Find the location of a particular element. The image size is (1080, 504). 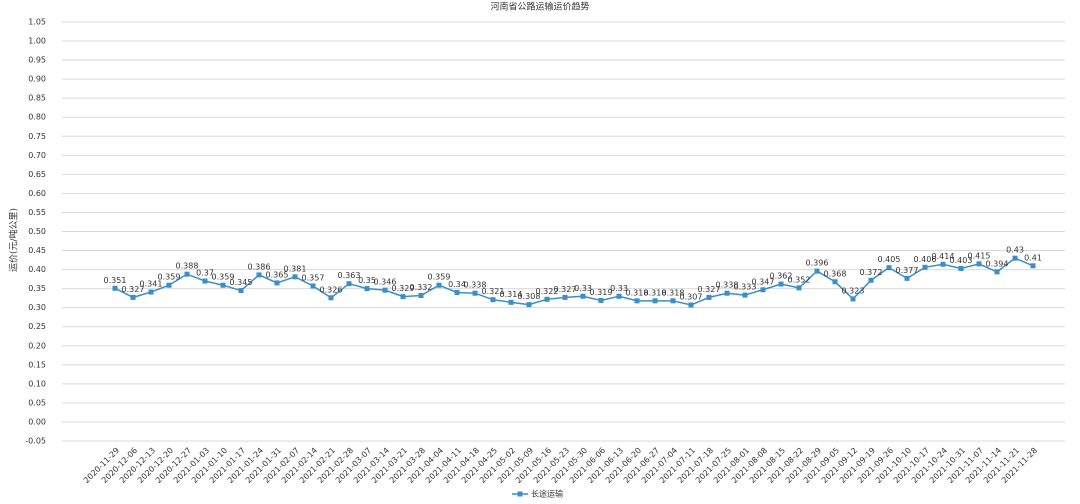

data-label: 0.363 is located at coordinates (349, 275).